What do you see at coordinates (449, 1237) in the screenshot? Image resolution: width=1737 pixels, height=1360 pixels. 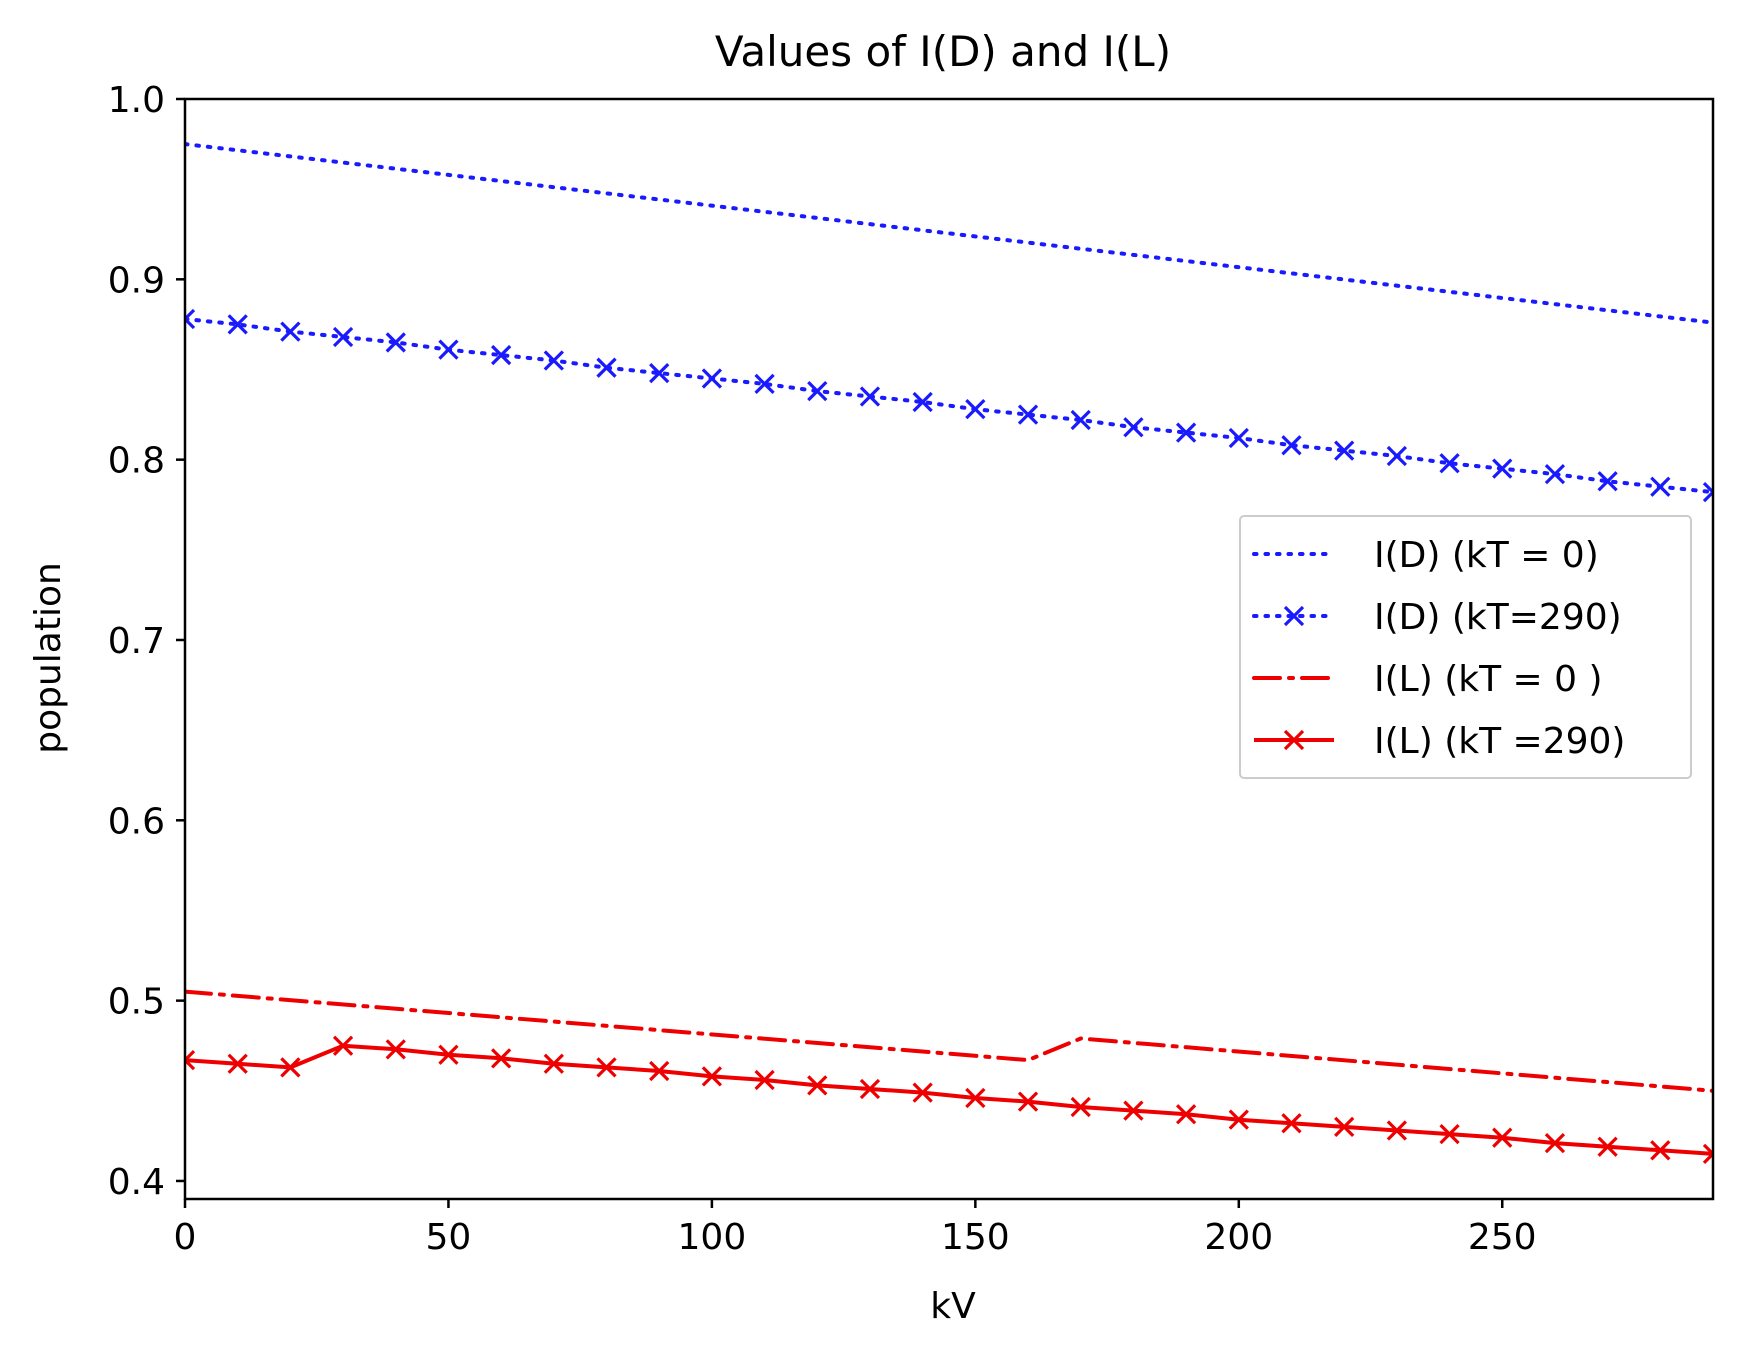 I see `x-tick-label: 50` at bounding box center [449, 1237].